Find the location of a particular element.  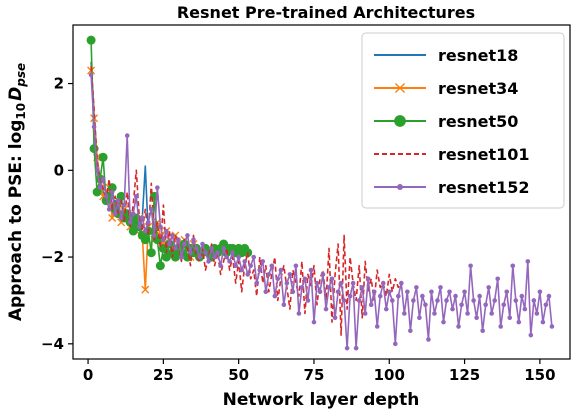

y-tick-label: −4 is located at coordinates (52, 344).